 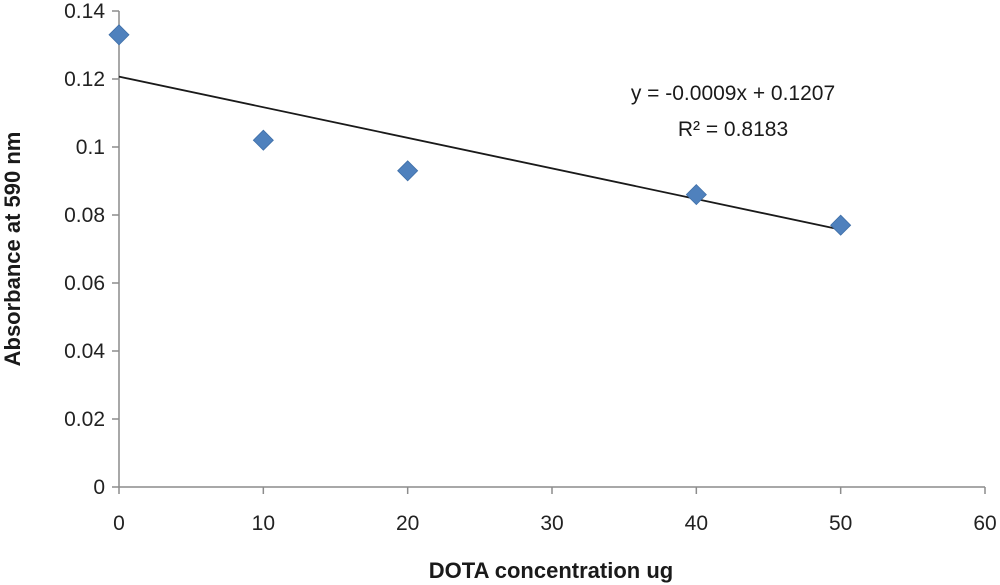 I want to click on y-tick-label: 0.02, so click(x=84, y=419).